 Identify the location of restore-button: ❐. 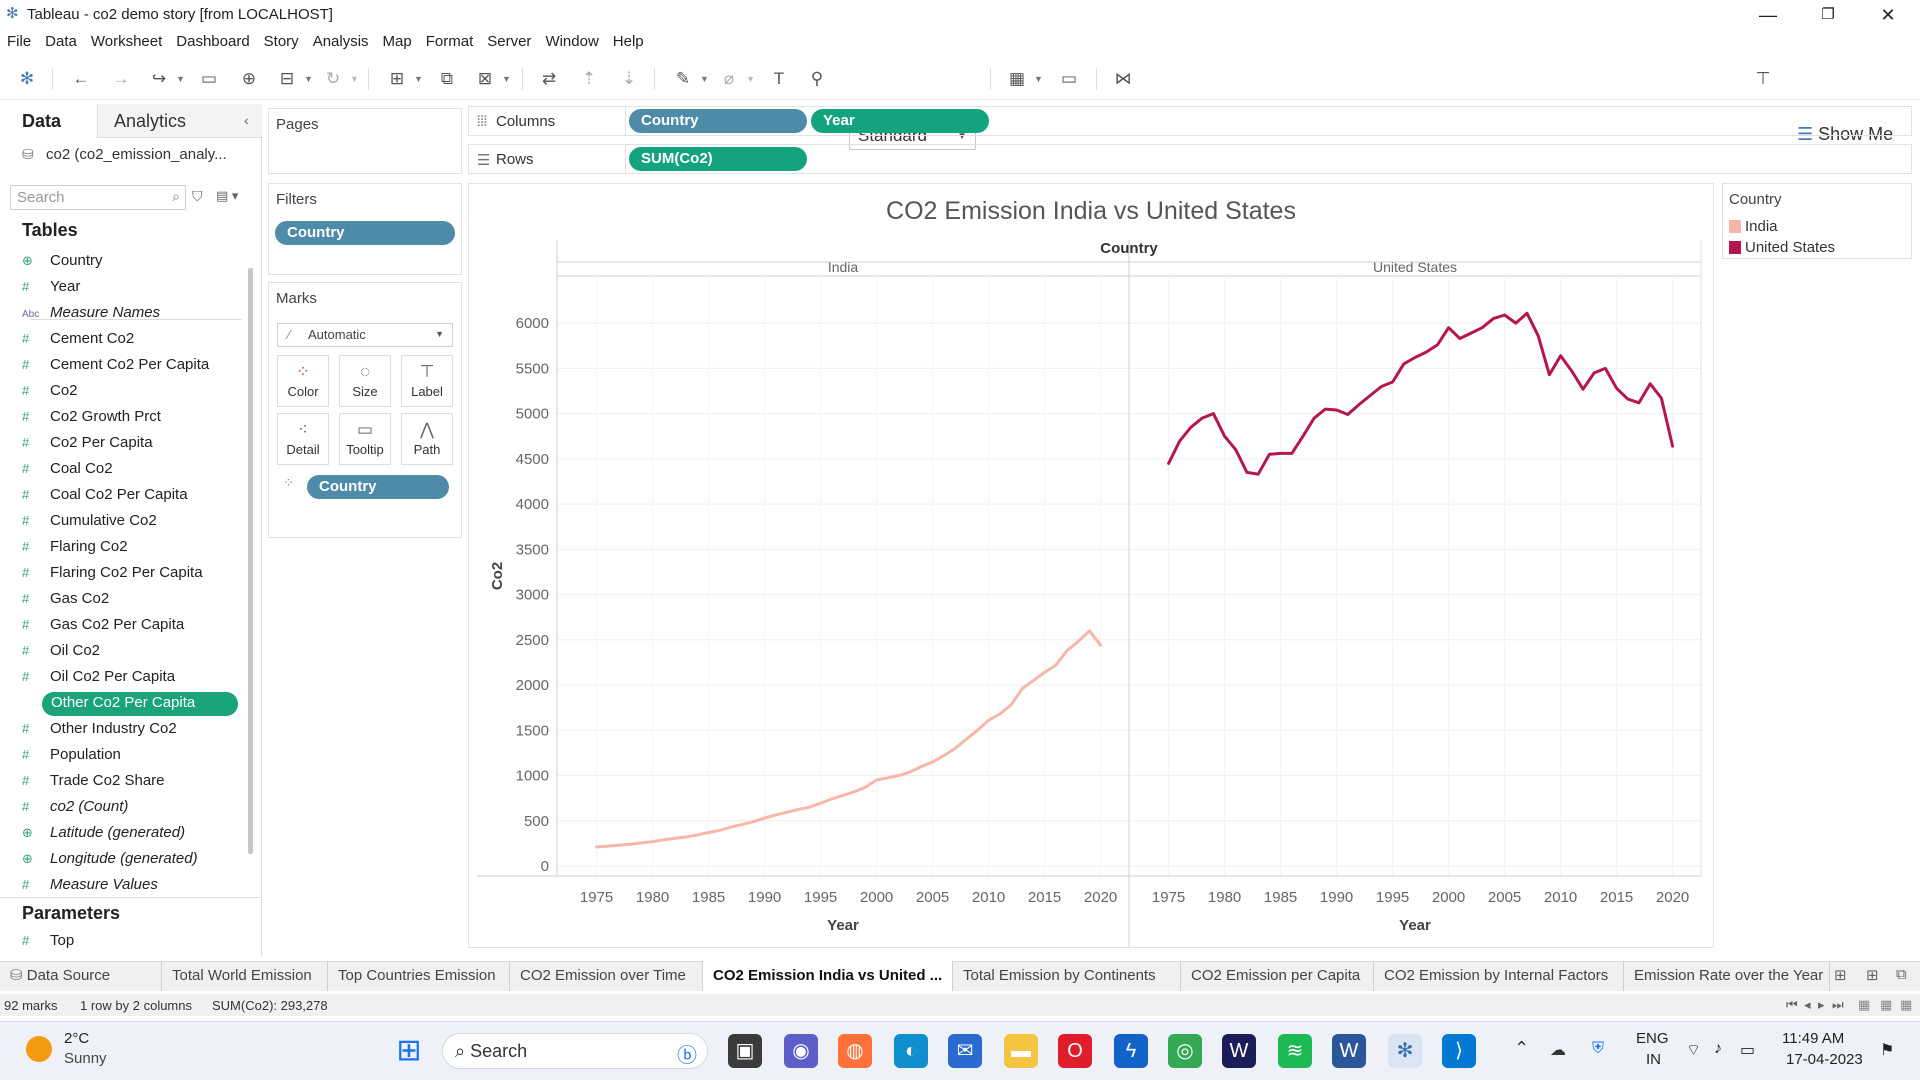
(1828, 14).